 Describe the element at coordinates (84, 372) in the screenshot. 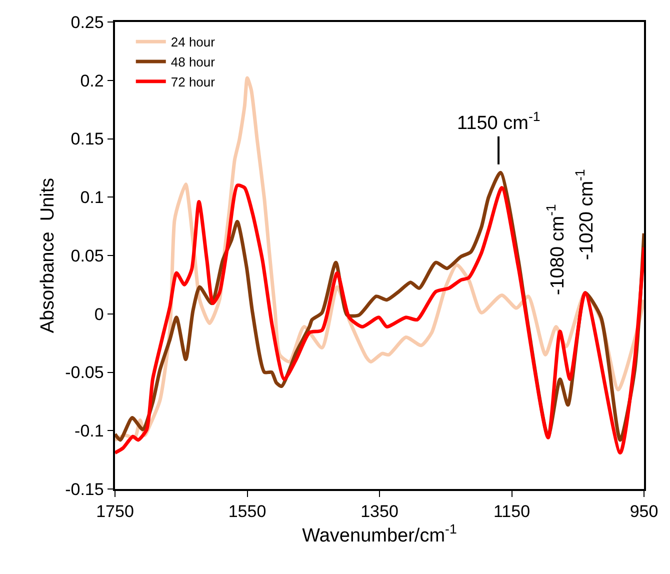

I see `y-tick-label: -0.05` at that location.